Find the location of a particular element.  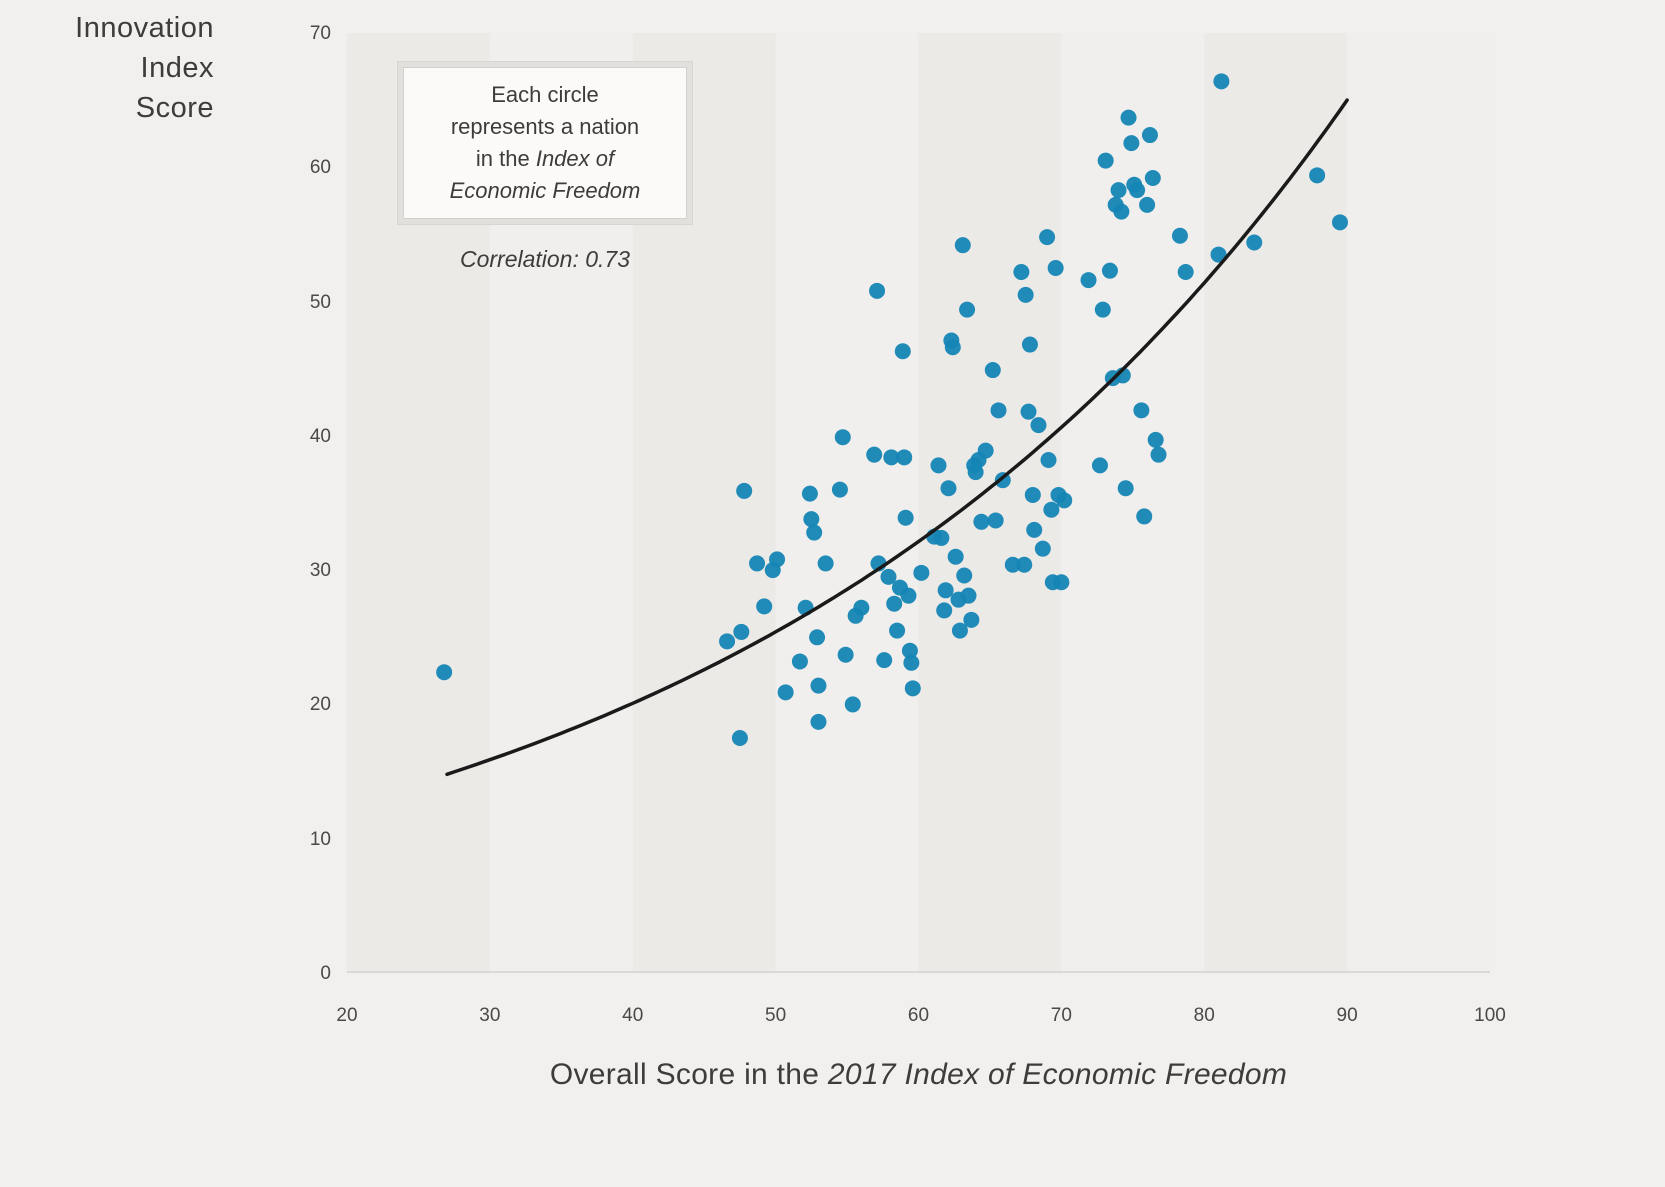

y-axis-title-line: Score is located at coordinates (174, 108).